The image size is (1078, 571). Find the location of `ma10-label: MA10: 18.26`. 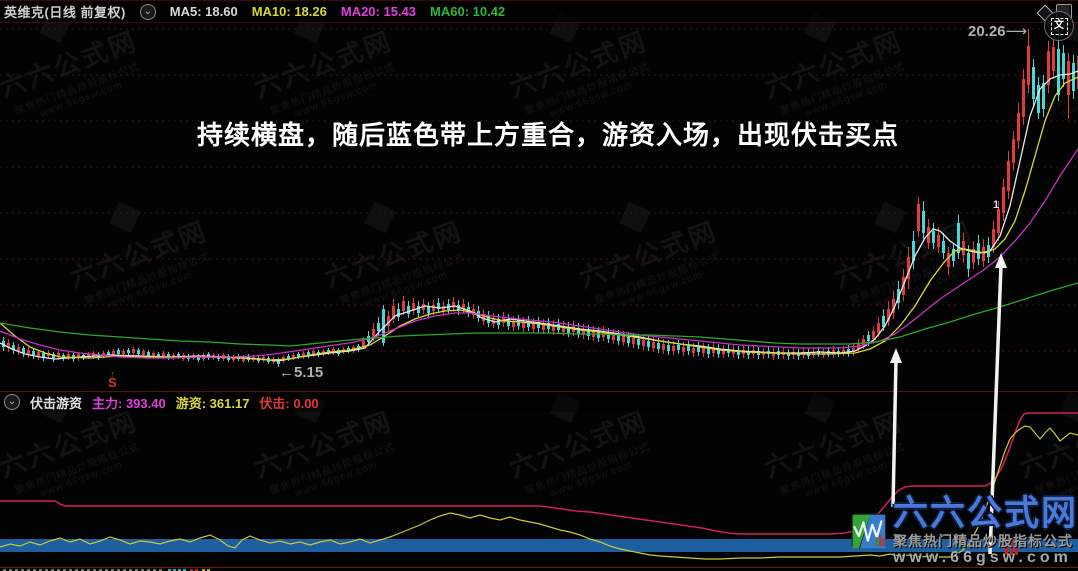

ma10-label: MA10: 18.26 is located at coordinates (289, 11).